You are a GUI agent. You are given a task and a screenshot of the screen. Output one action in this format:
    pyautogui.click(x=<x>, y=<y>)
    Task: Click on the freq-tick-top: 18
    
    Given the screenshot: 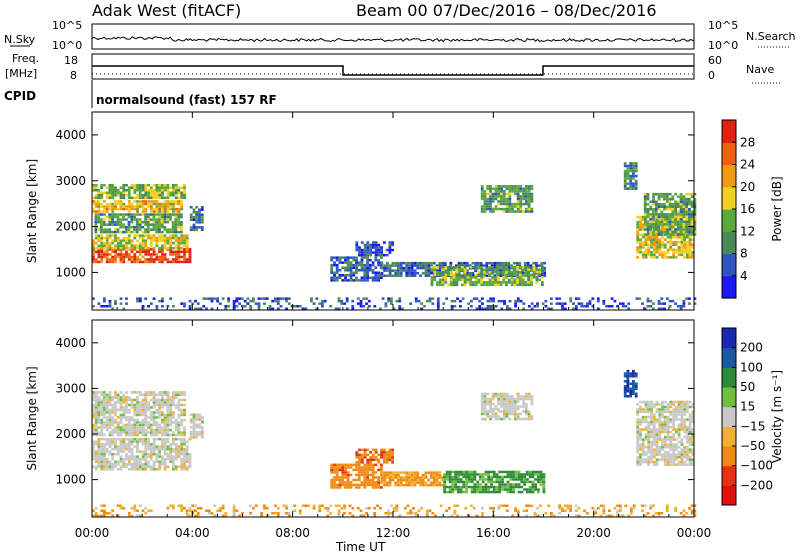 What is the action you would take?
    pyautogui.click(x=71, y=60)
    